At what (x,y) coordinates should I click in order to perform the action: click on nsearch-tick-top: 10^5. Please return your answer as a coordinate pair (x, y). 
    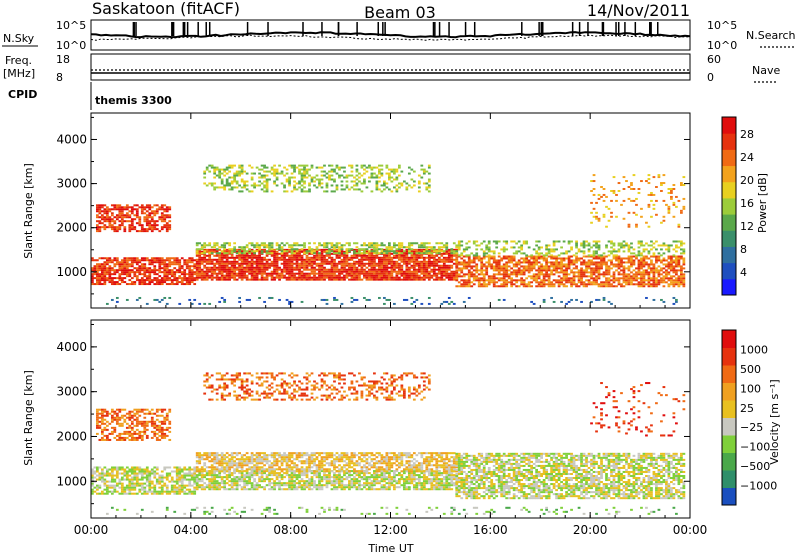
    Looking at the image, I should click on (722, 25).